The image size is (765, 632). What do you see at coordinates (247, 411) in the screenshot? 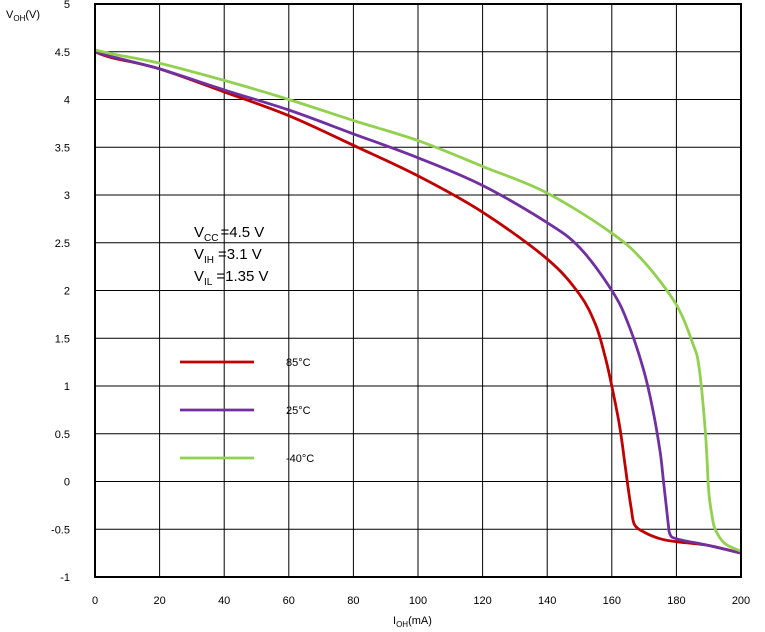
I see `legend: 85°C 25°C -40°C` at bounding box center [247, 411].